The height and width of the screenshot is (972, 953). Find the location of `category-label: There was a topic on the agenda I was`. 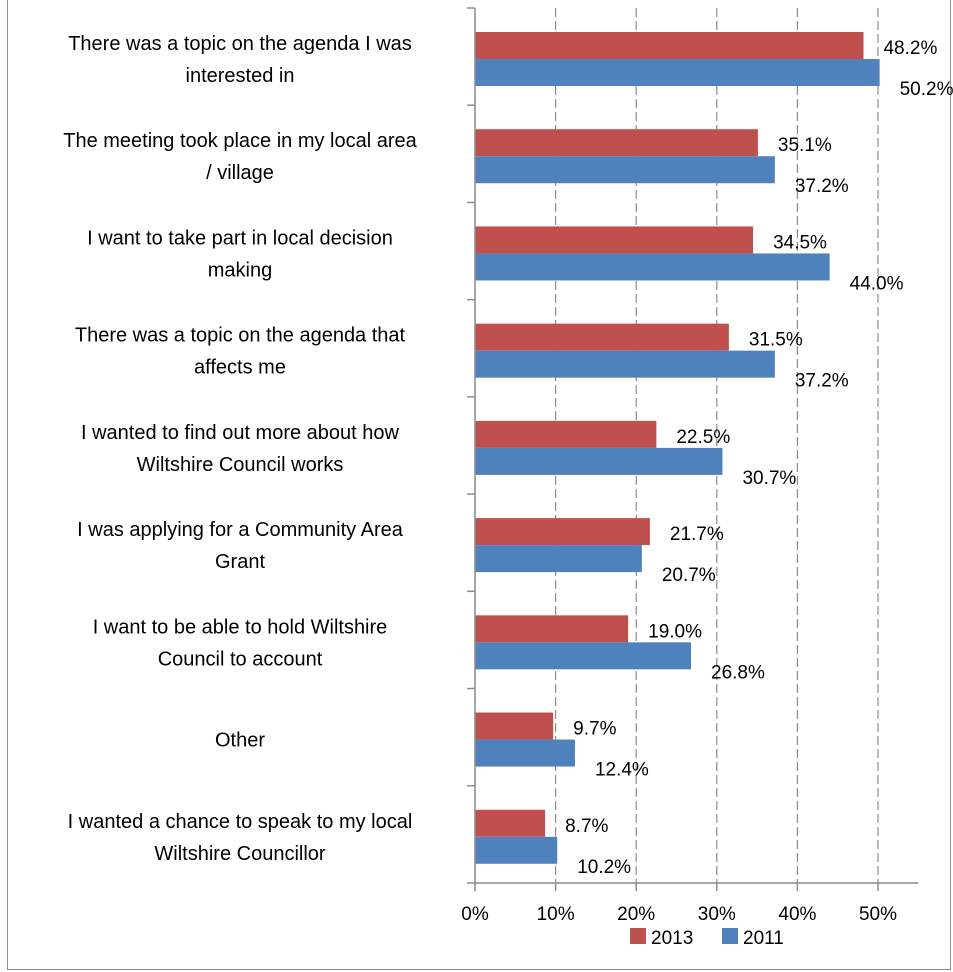

category-label: There was a topic on the agenda I was is located at coordinates (240, 44).